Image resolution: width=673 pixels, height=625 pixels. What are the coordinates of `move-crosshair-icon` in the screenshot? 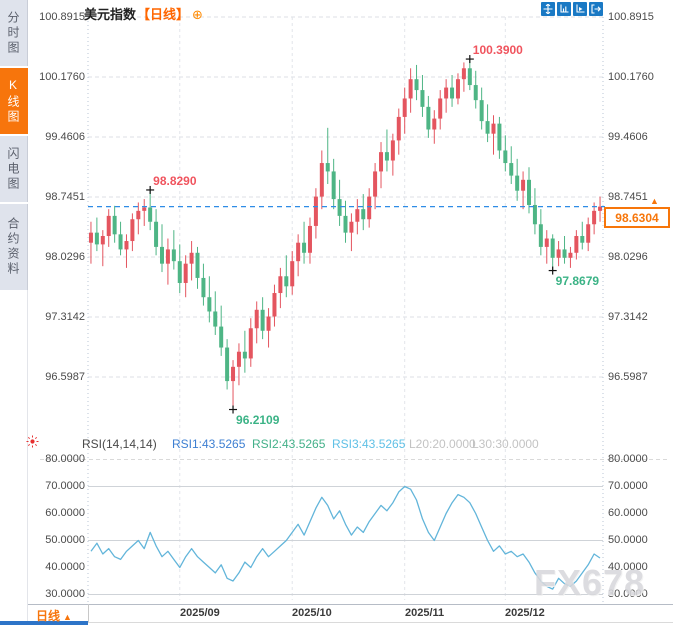 It's located at (548, 9).